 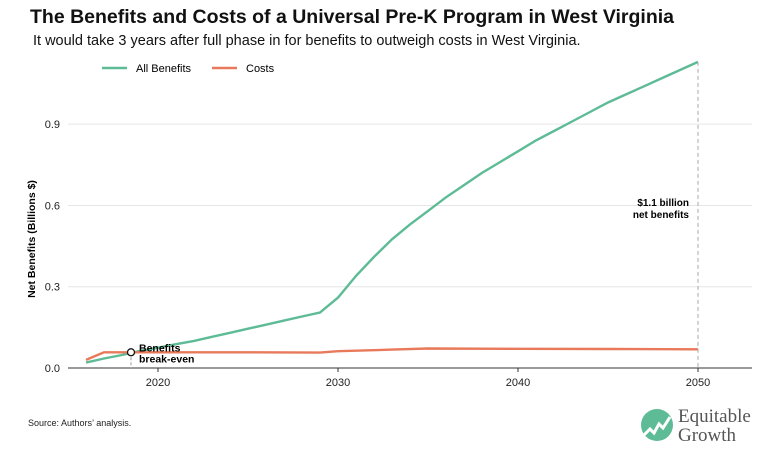 What do you see at coordinates (32, 239) in the screenshot?
I see `y-axis-label: Net Benefits (Billions $)` at bounding box center [32, 239].